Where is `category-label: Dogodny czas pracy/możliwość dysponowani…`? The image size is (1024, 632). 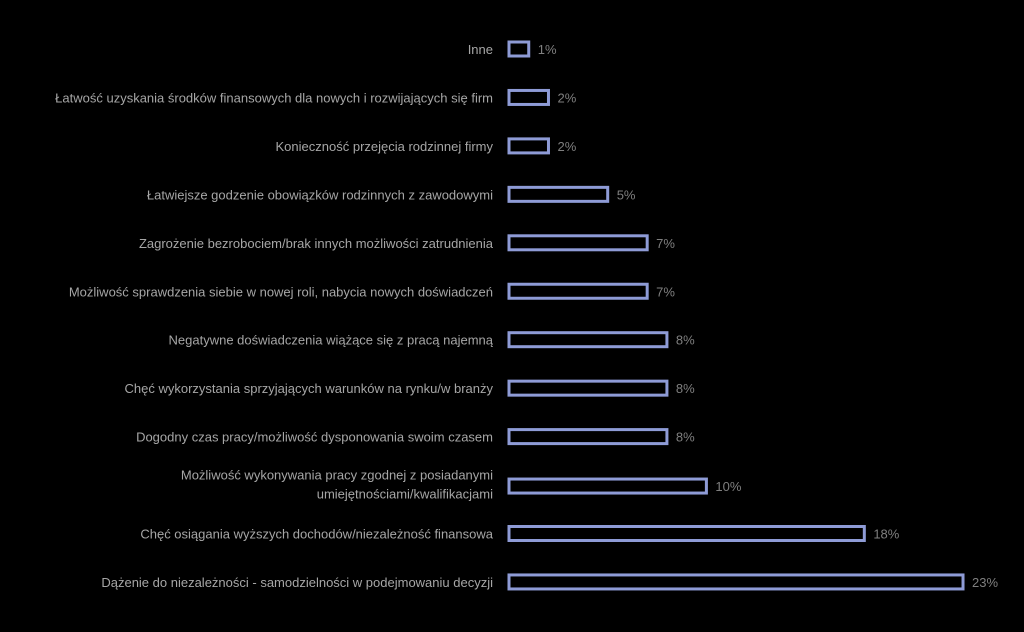 category-label: Dogodny czas pracy/możliwość dysponowani… is located at coordinates (314, 437).